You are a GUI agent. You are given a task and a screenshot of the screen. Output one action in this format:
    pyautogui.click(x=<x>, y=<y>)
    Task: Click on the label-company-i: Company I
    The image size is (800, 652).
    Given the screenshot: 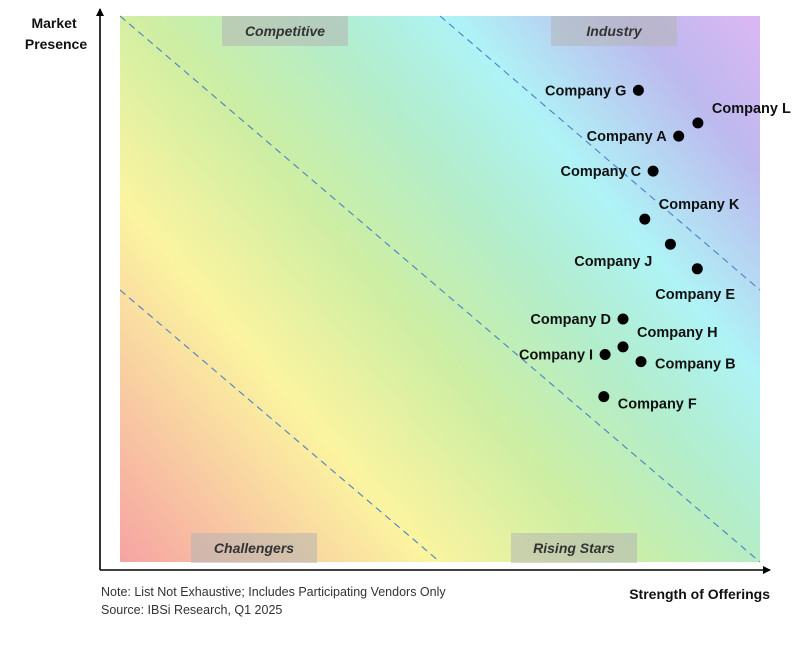 What is the action you would take?
    pyautogui.click(x=556, y=356)
    